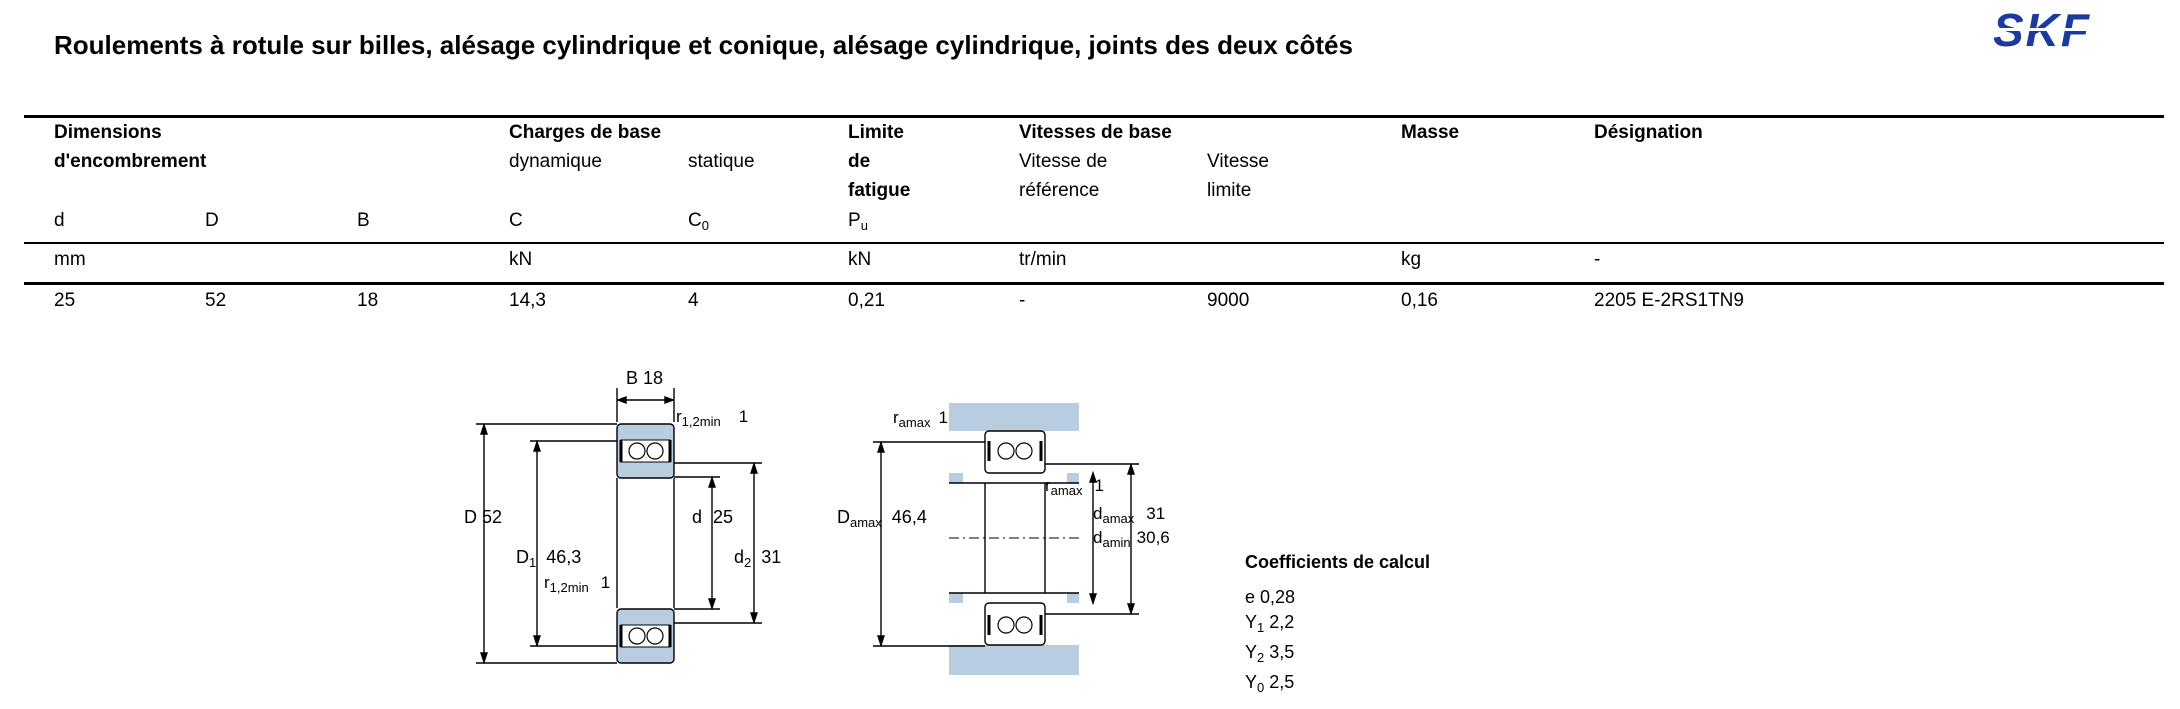  Describe the element at coordinates (483, 517) in the screenshot. I see `label-D: D 52` at that location.